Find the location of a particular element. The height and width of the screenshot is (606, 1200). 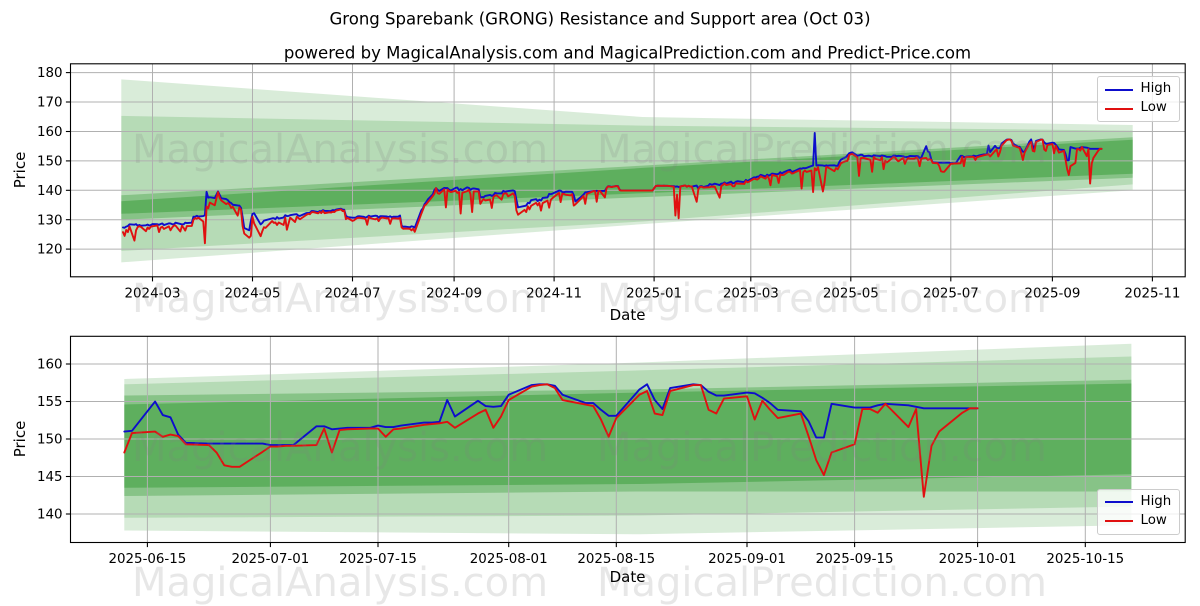

x-tick-label: 2025-10-01 is located at coordinates (978, 559).